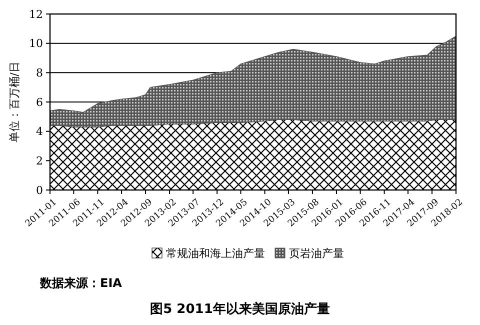 The height and width of the screenshot is (325, 480). Describe the element at coordinates (215, 253) in the screenshot. I see `legend-label: 常规油和海上油产量` at that location.